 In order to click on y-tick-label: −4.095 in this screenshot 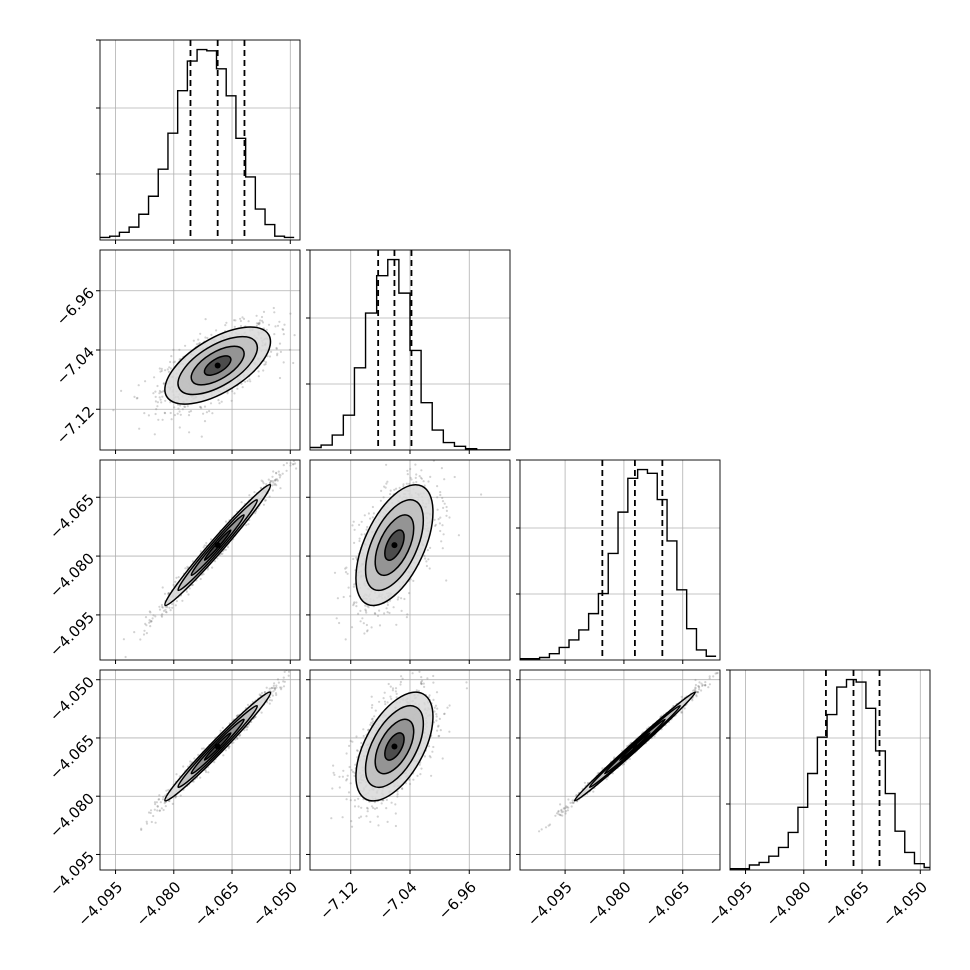, I will do `click(72, 874)`.